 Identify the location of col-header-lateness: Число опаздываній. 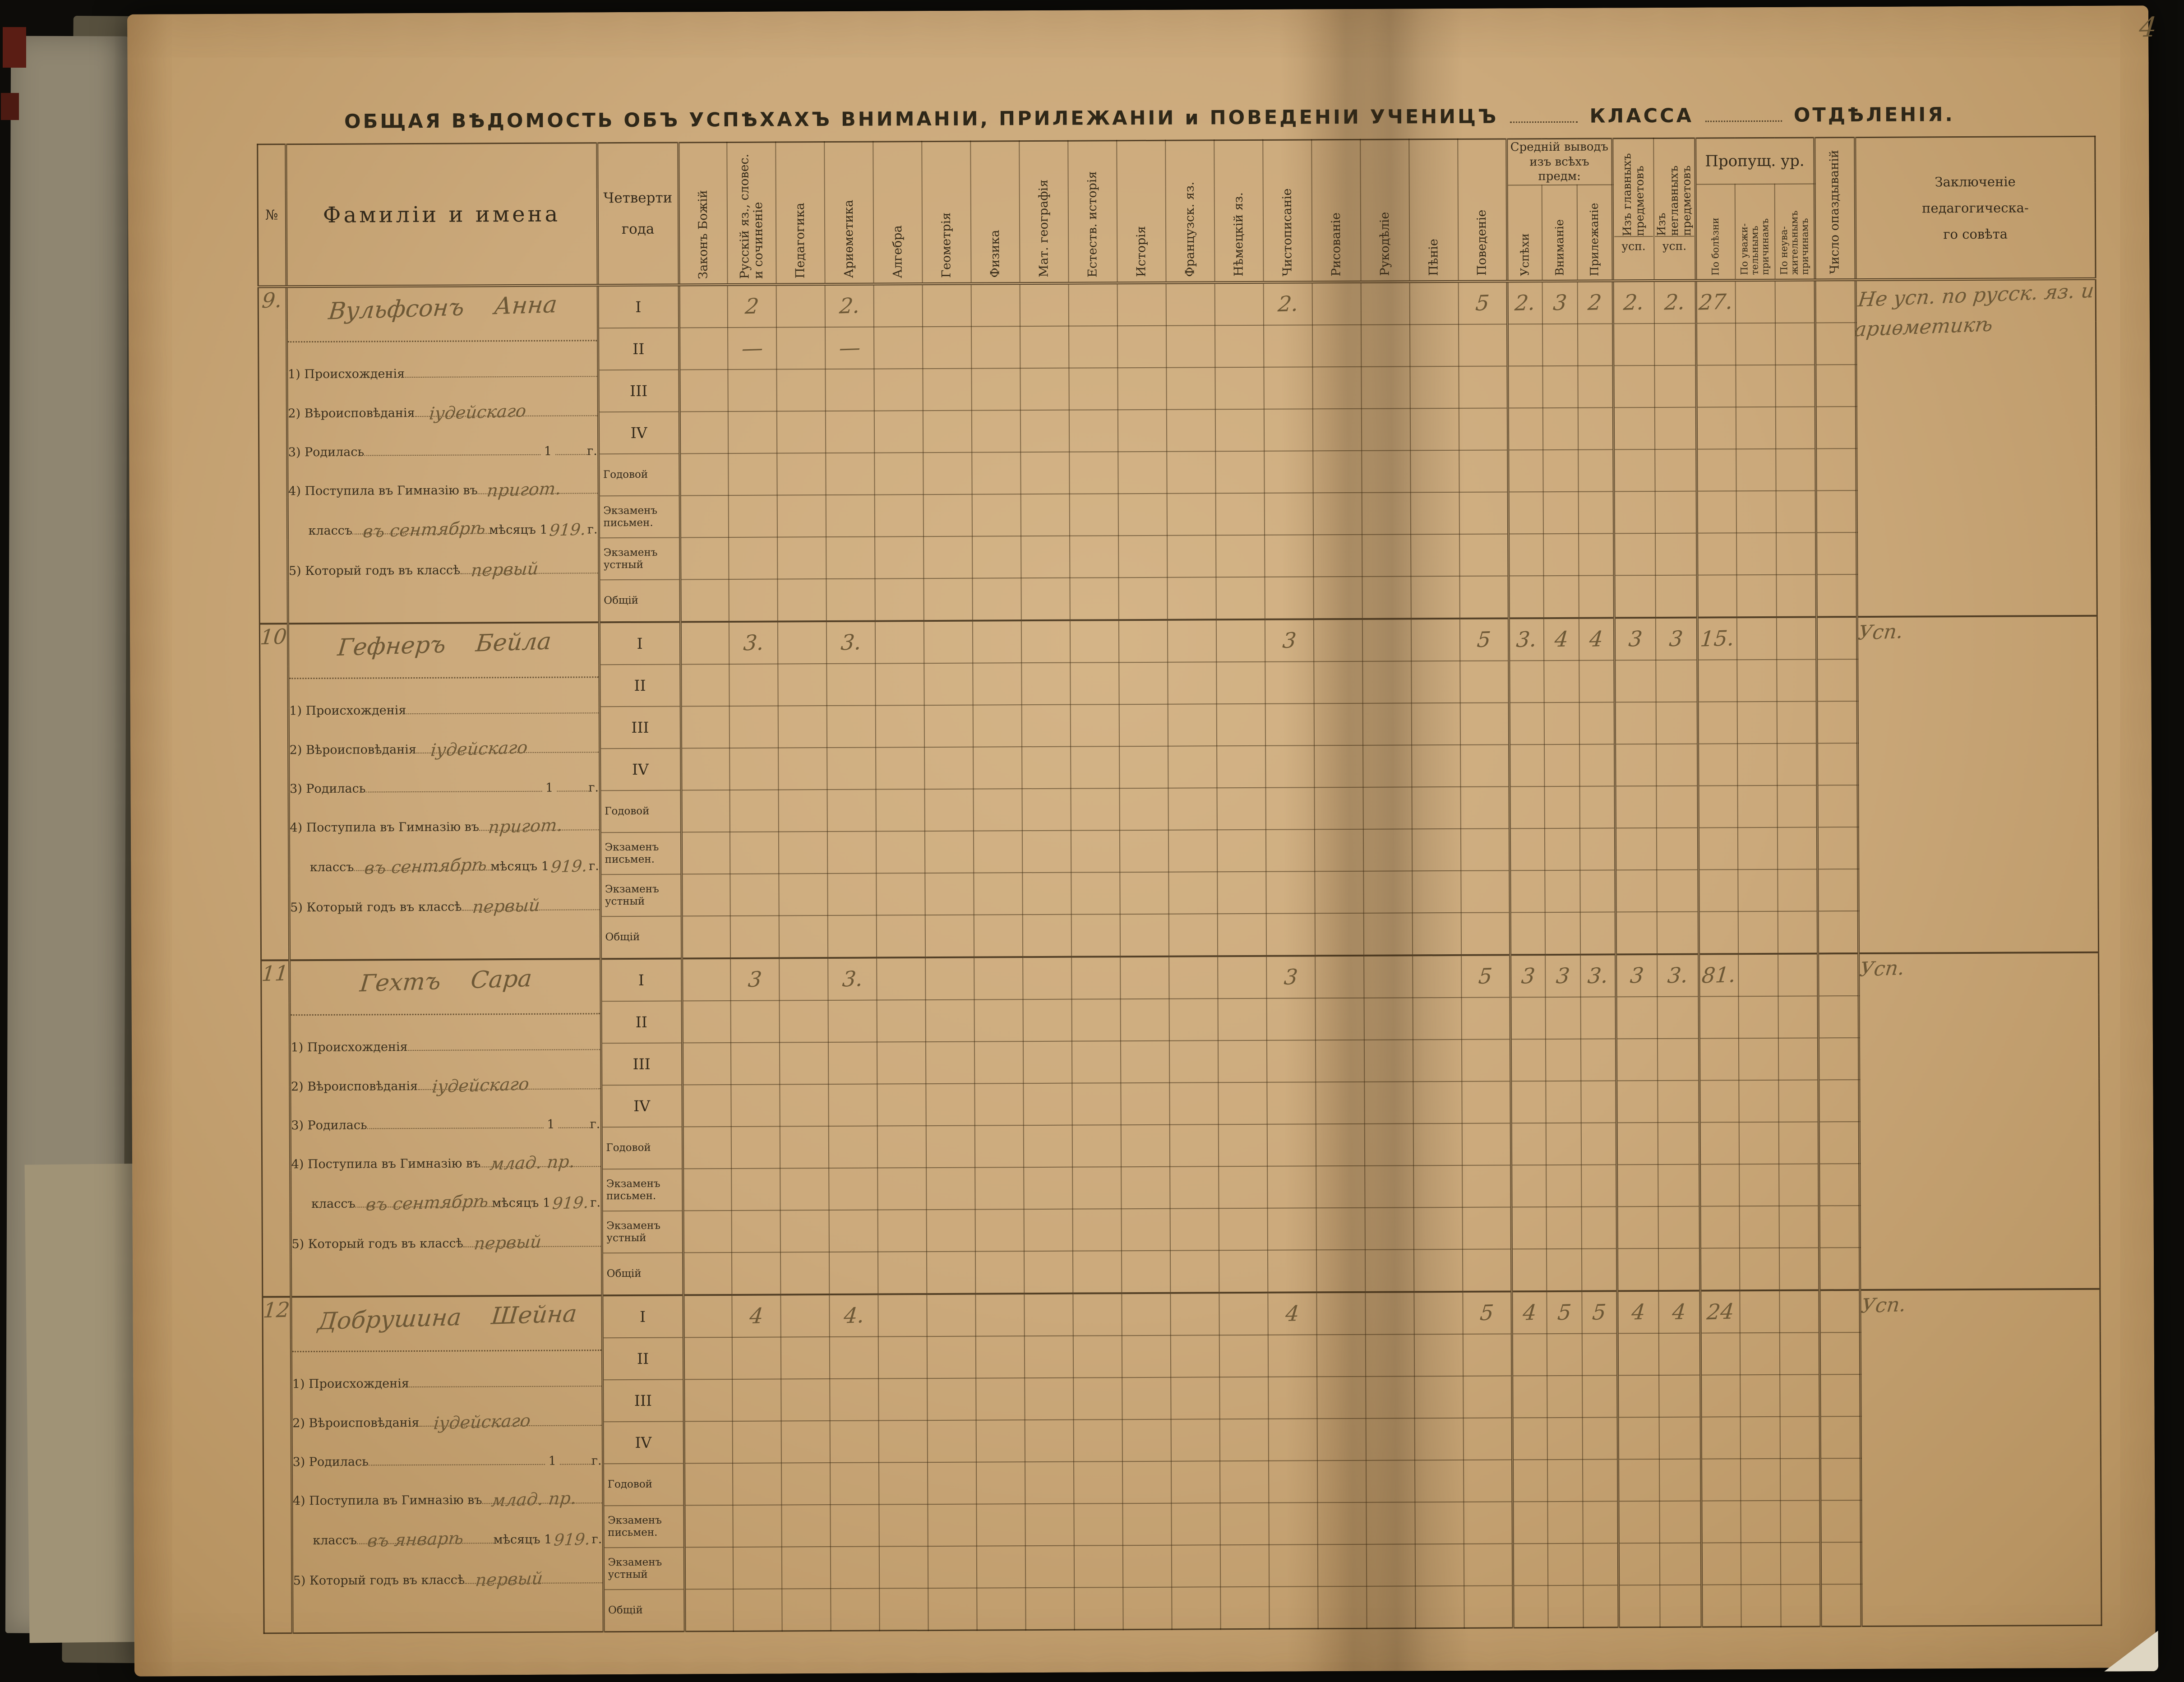
(1835, 208).